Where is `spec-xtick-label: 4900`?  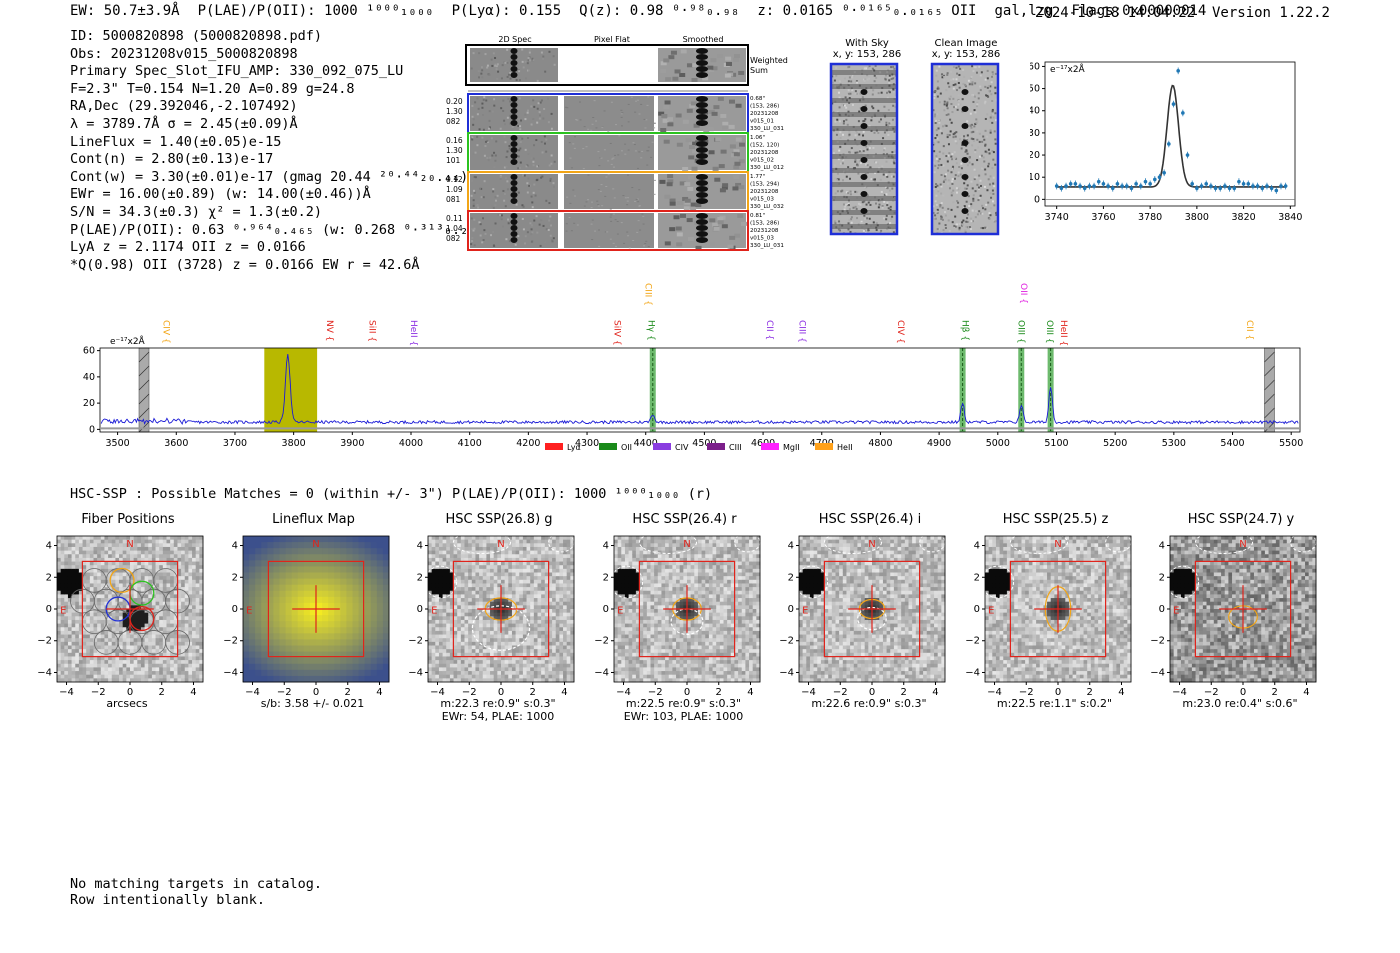
spec-xtick-label: 4900 is located at coordinates (939, 443).